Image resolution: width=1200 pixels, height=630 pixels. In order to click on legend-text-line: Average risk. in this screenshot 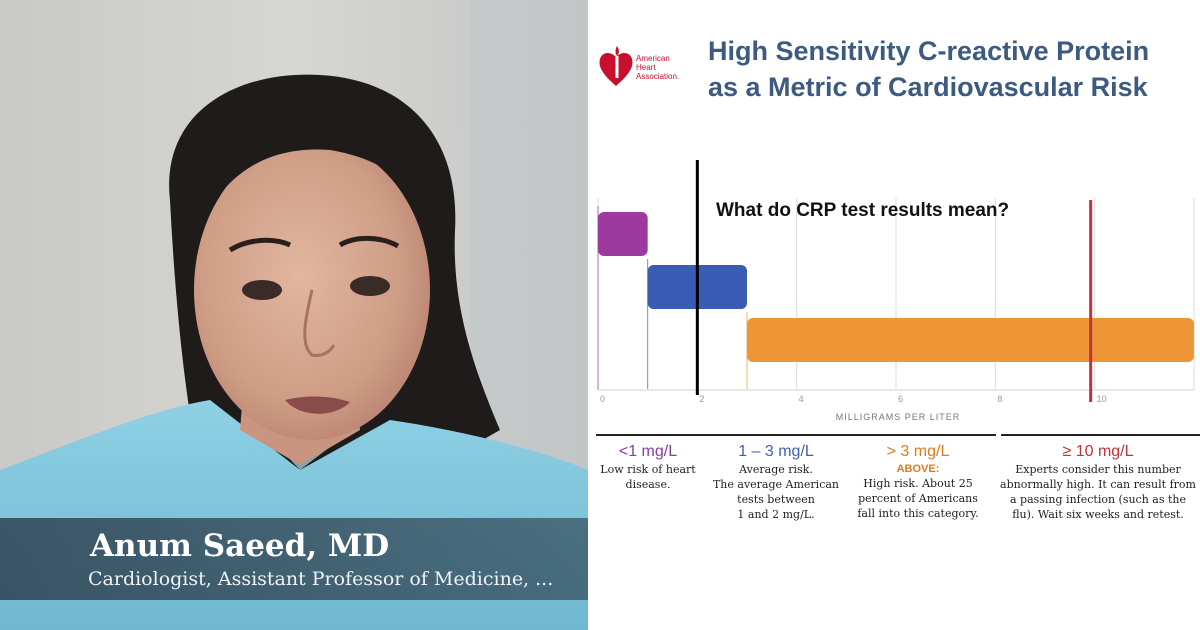, I will do `click(776, 469)`.